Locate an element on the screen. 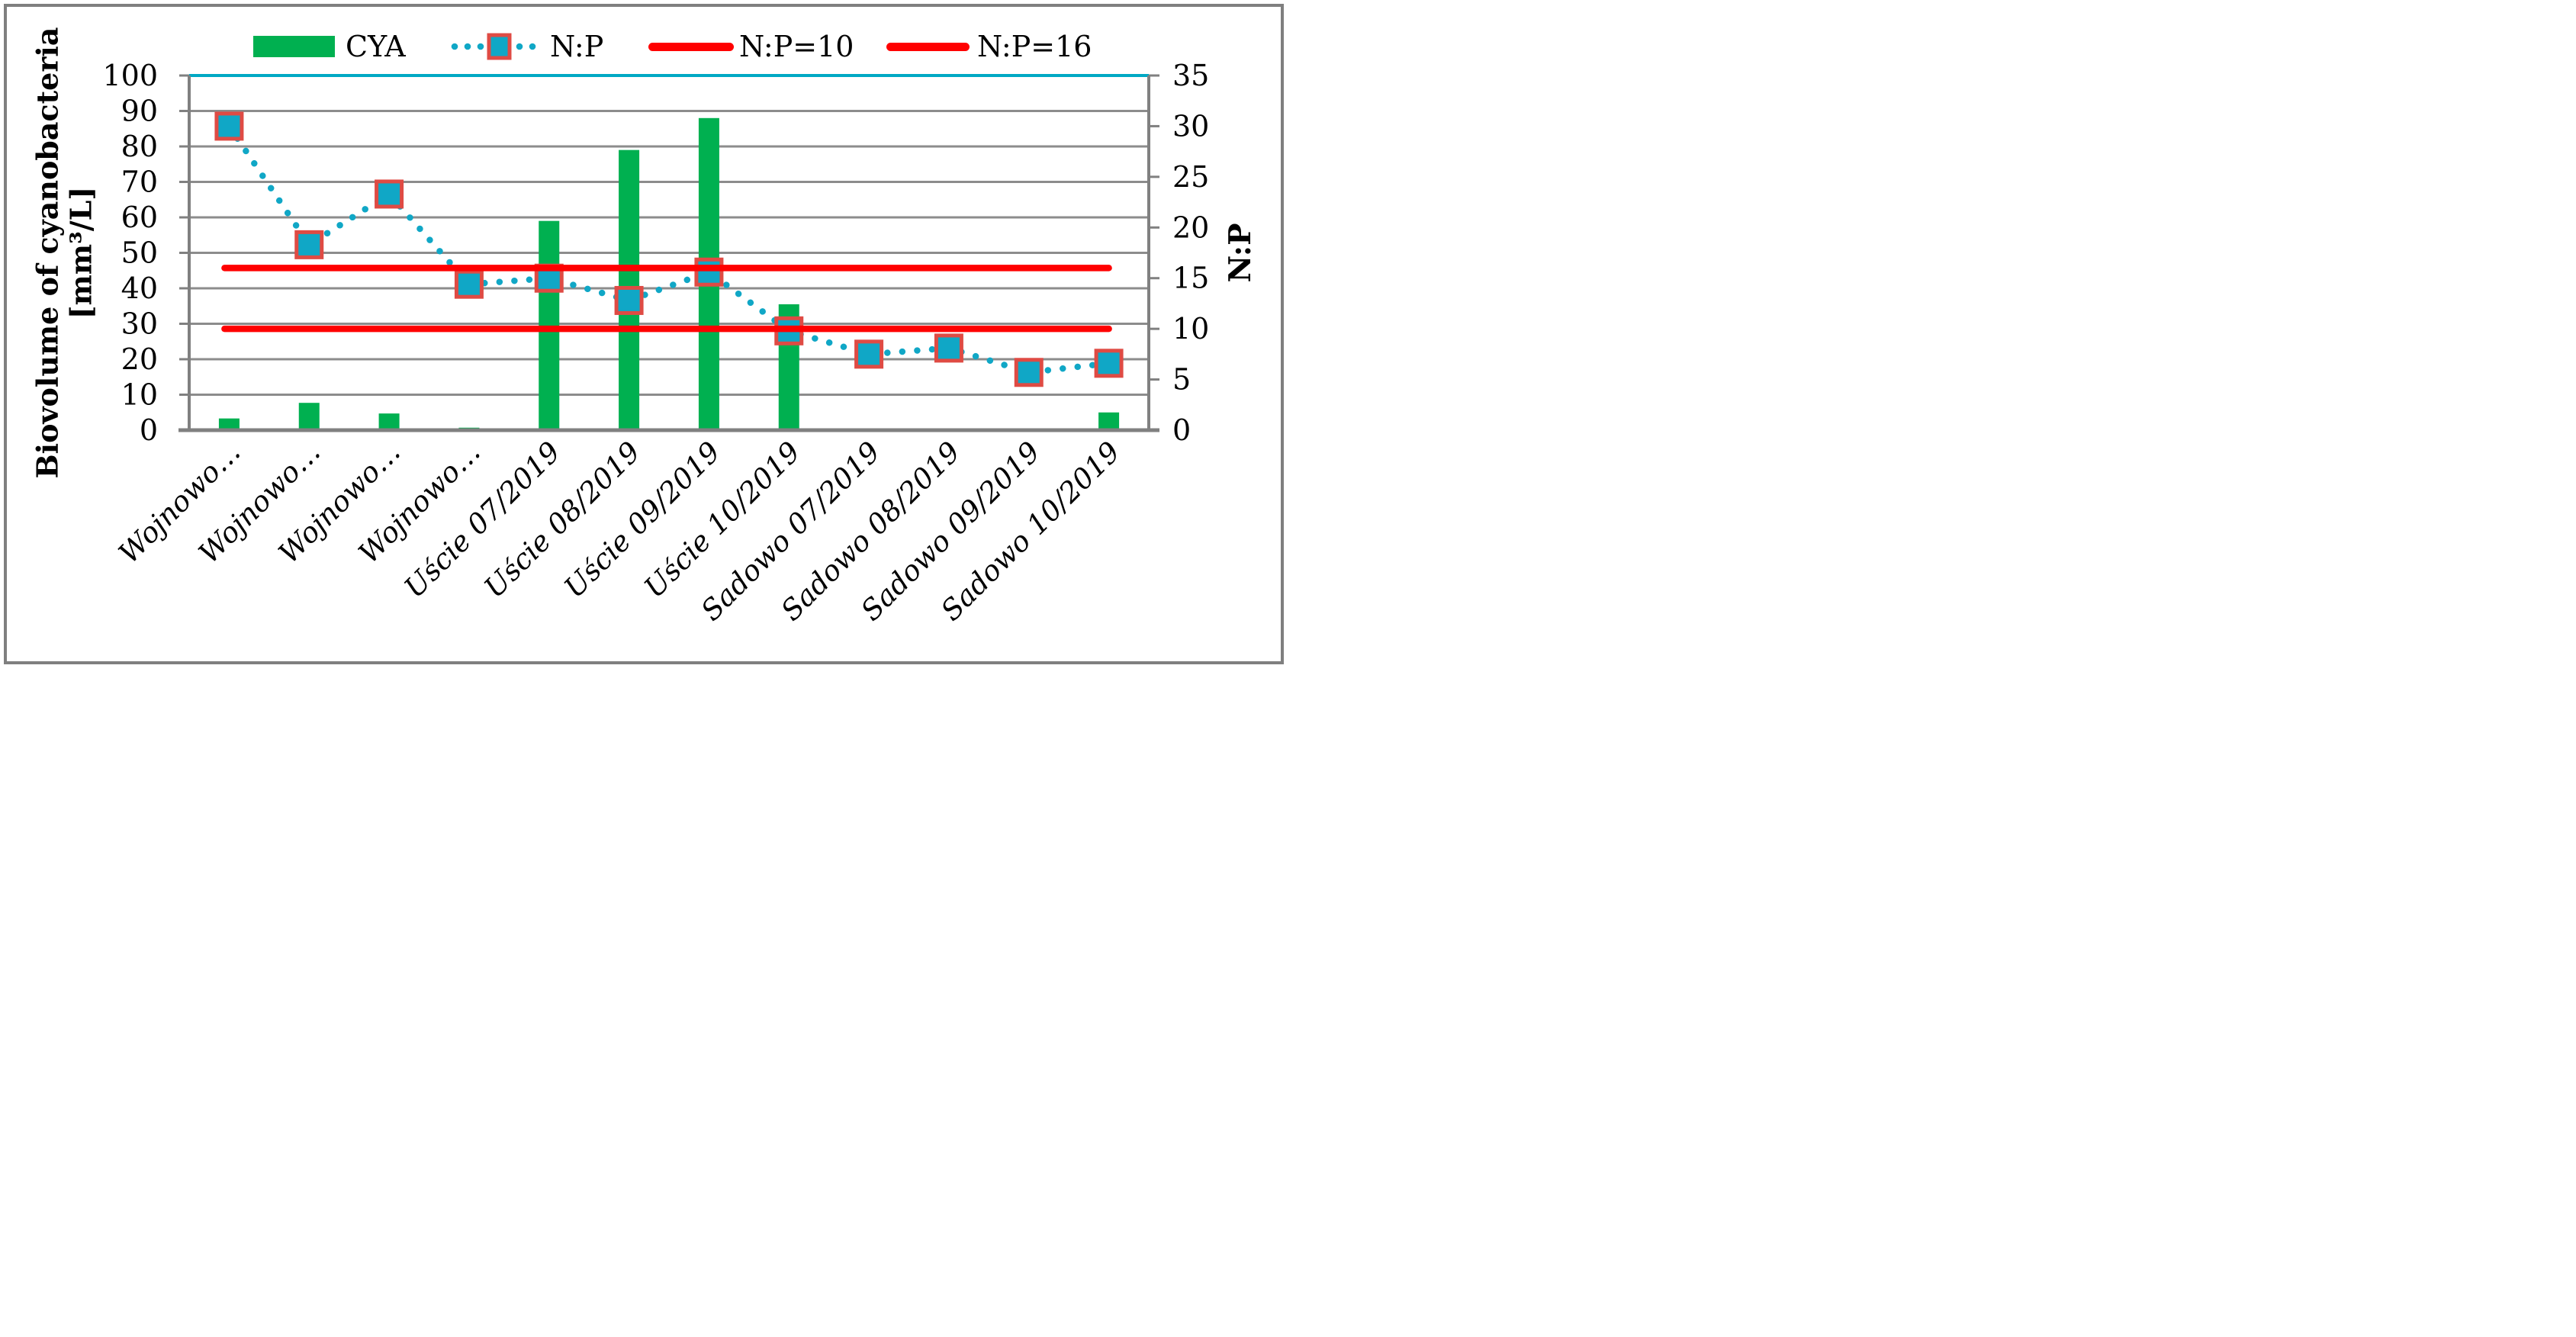  legend-square-marker is located at coordinates (500, 46).